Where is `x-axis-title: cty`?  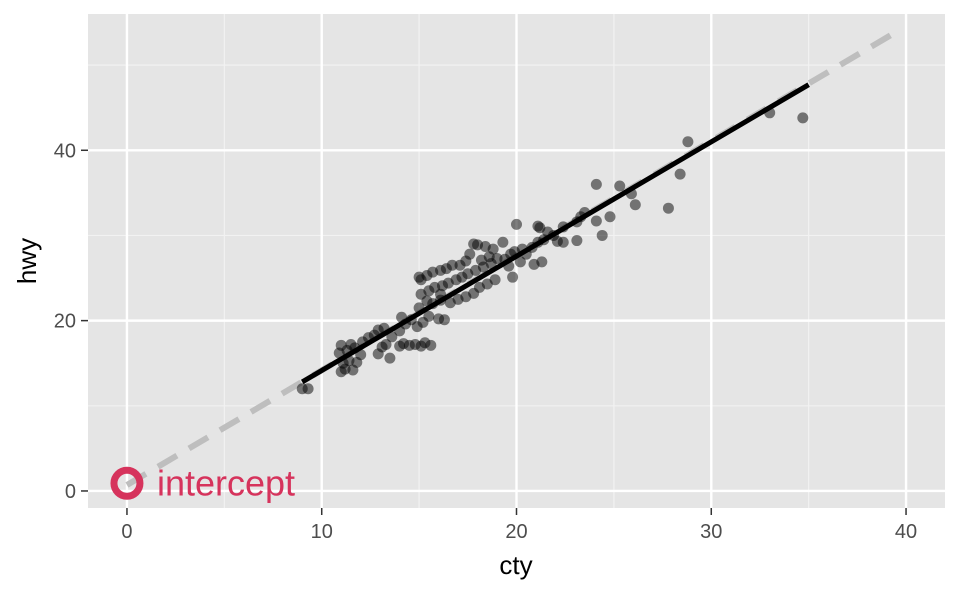
x-axis-title: cty is located at coordinates (515, 565).